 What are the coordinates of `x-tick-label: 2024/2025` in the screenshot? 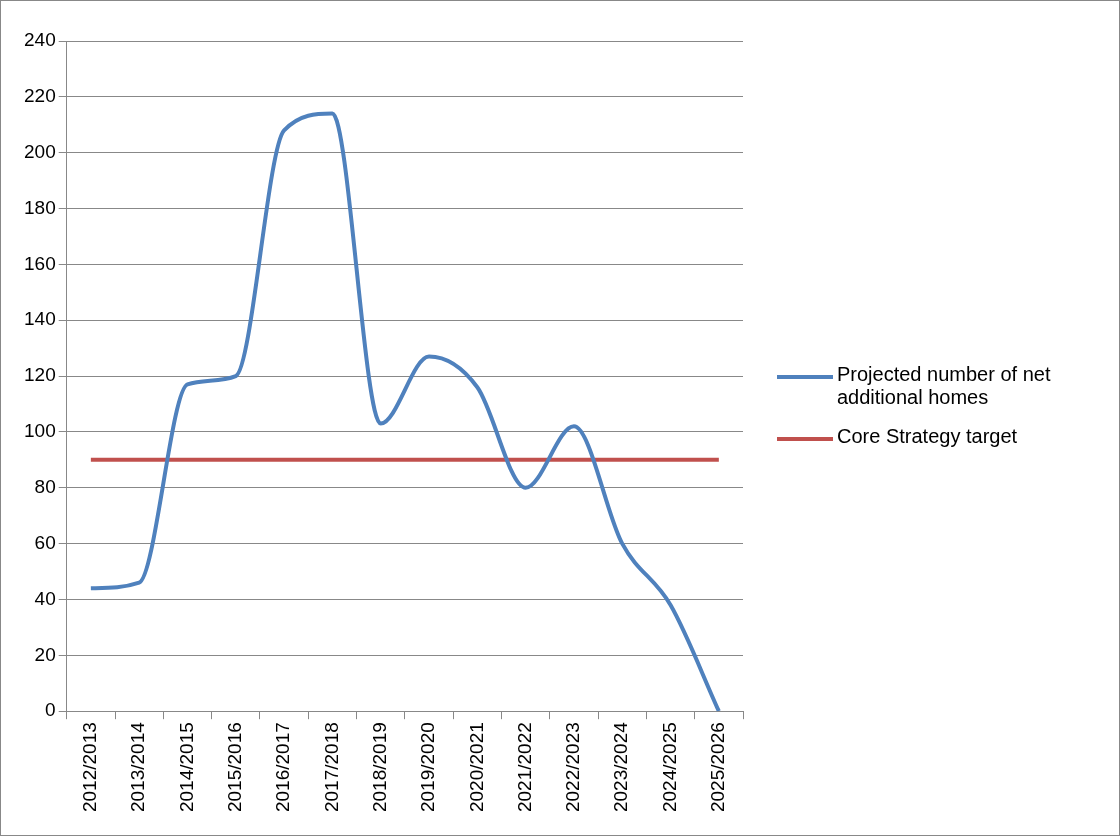 It's located at (669, 767).